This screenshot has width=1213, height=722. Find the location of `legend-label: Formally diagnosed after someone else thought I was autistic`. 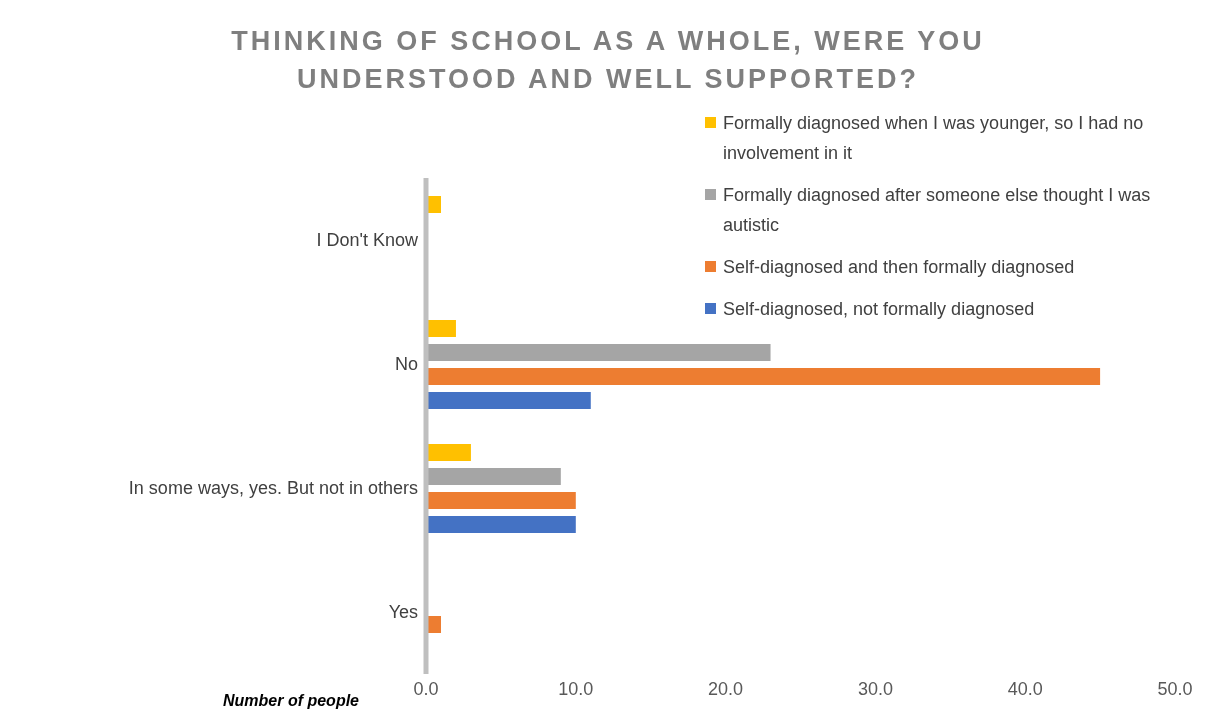

legend-label: Formally diagnosed after someone else thought I was autistic is located at coordinates (937, 210).